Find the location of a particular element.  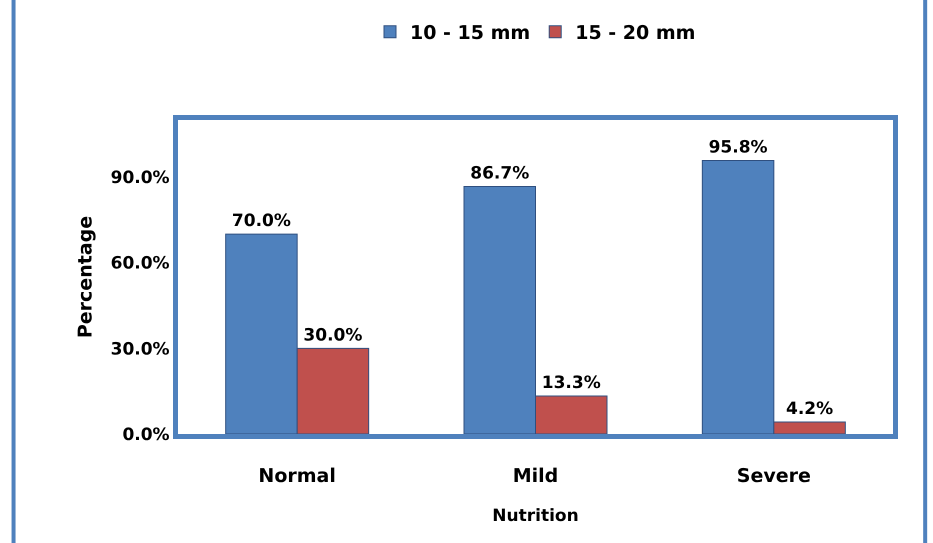

legend-label: 15 - 20 mm is located at coordinates (635, 33).